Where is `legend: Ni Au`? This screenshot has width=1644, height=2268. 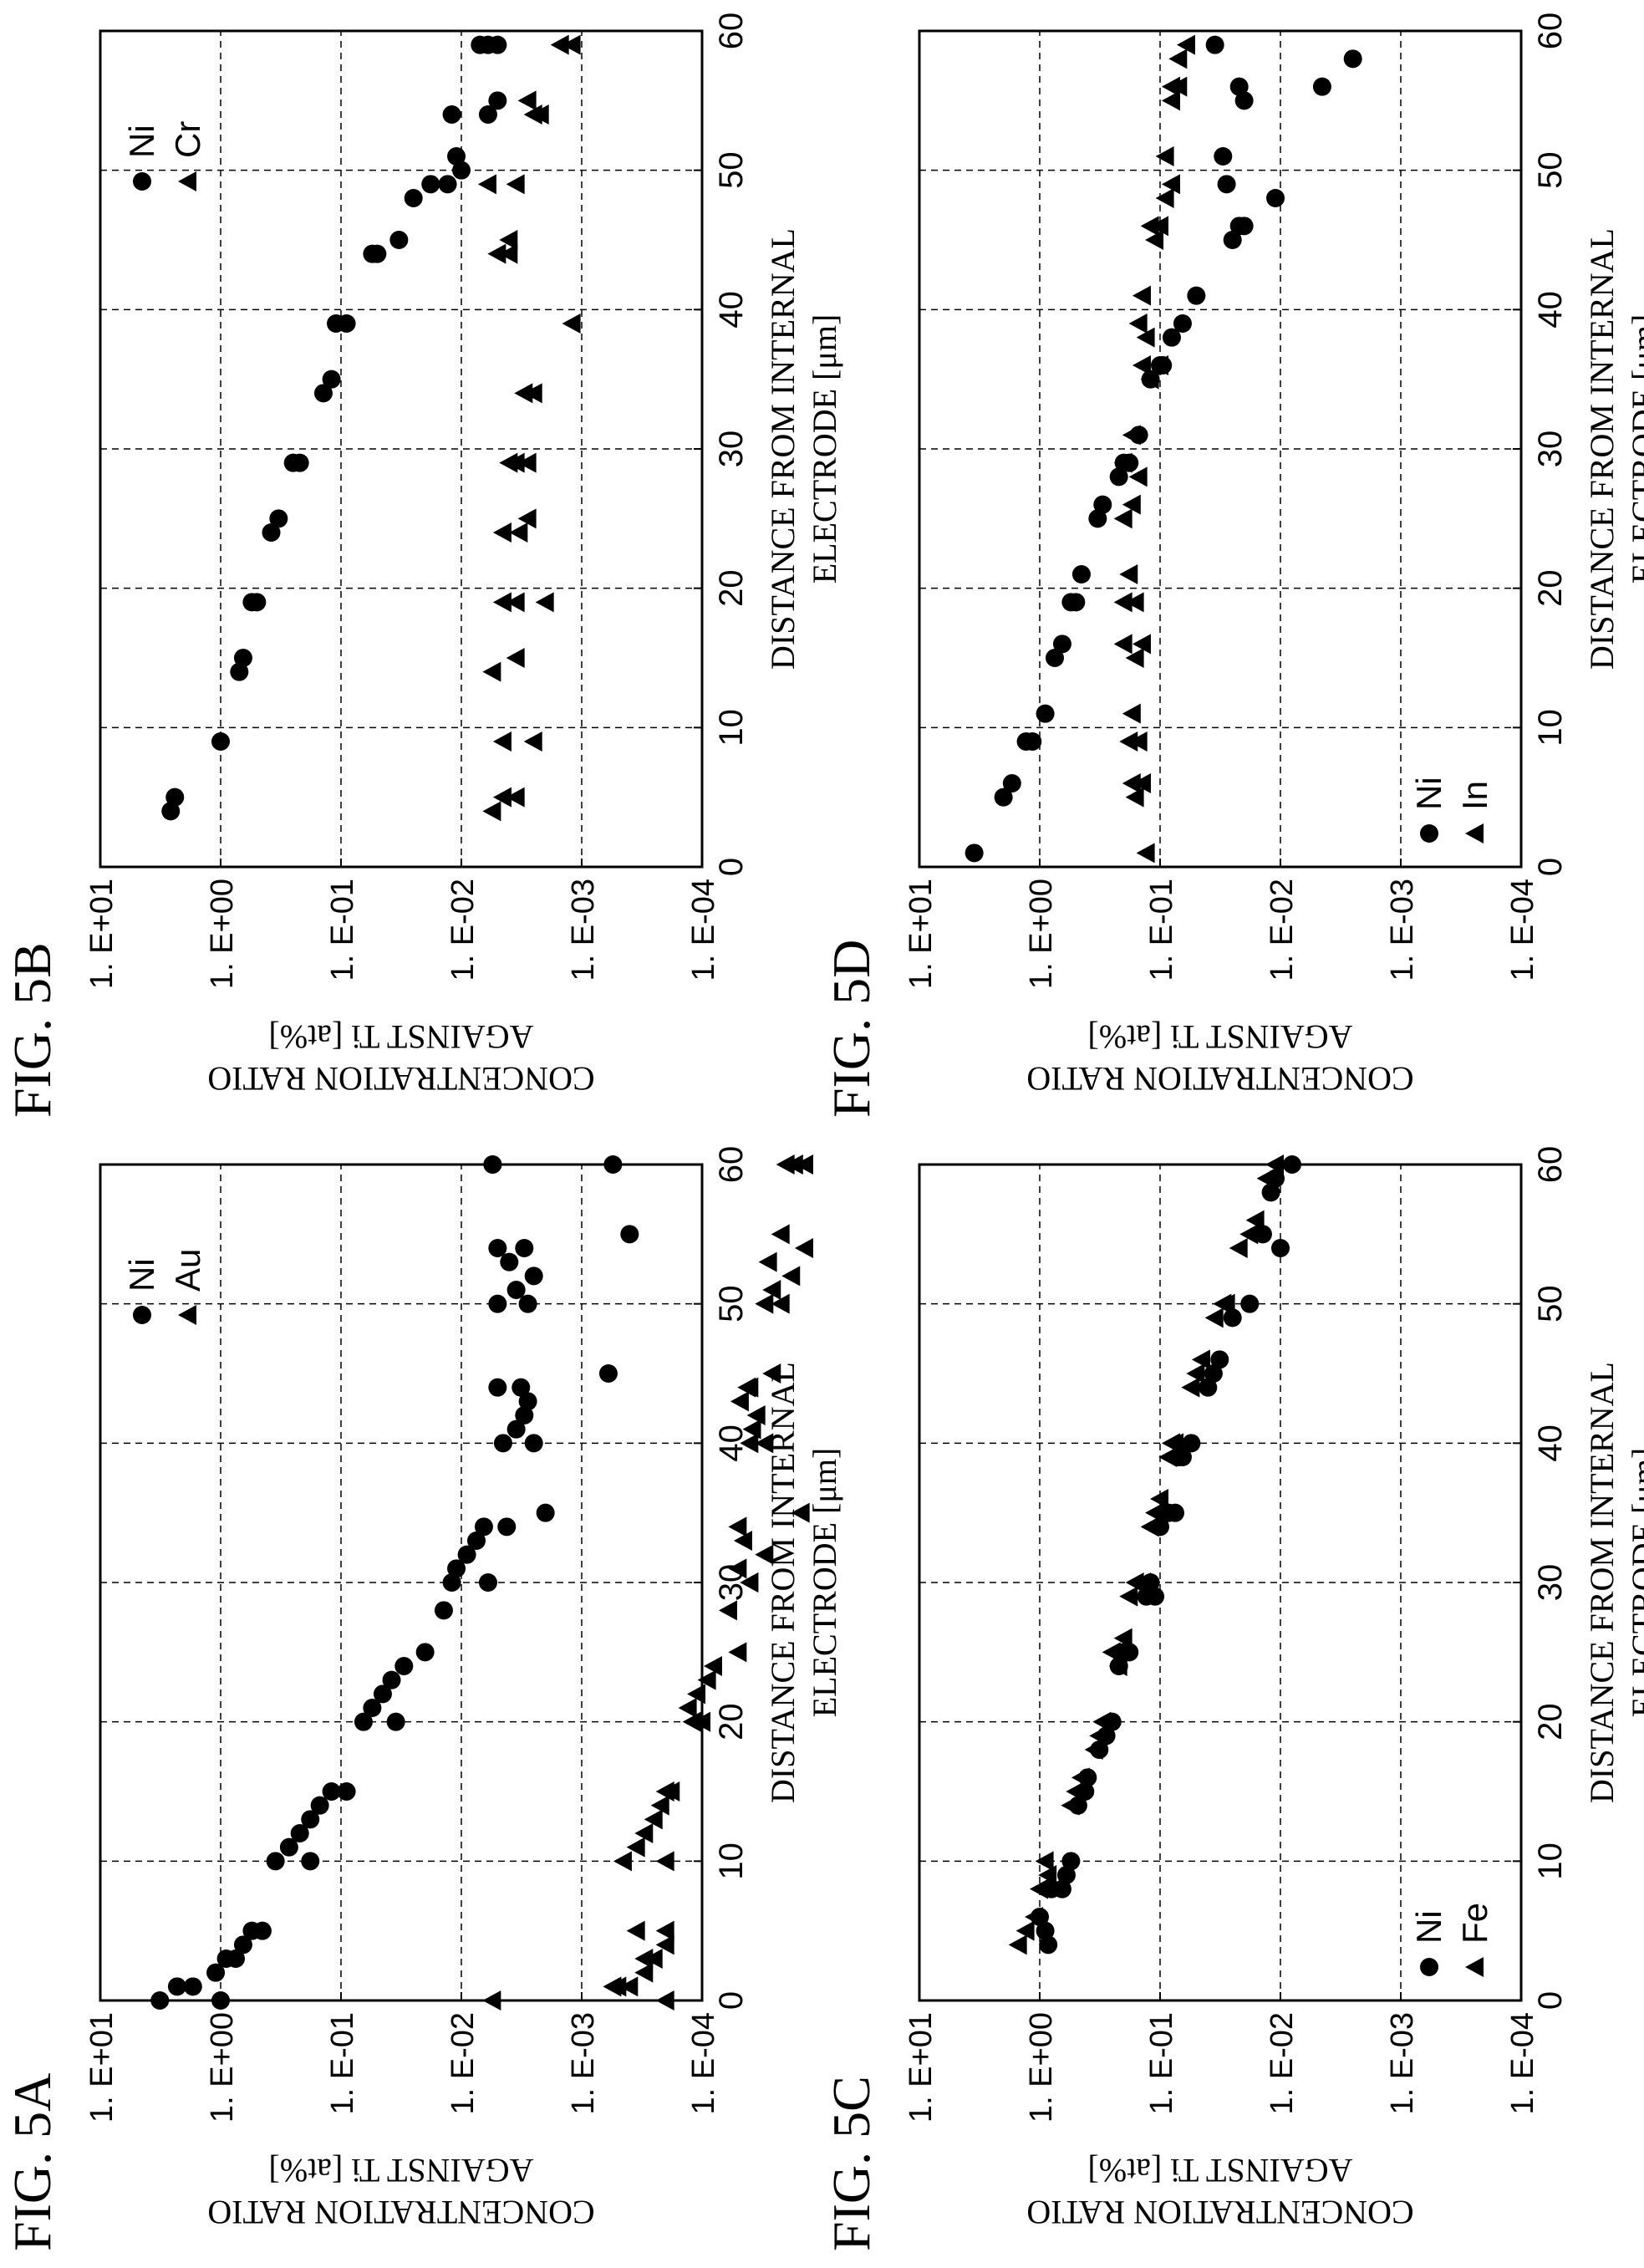 legend: Ni Au is located at coordinates (164, 1287).